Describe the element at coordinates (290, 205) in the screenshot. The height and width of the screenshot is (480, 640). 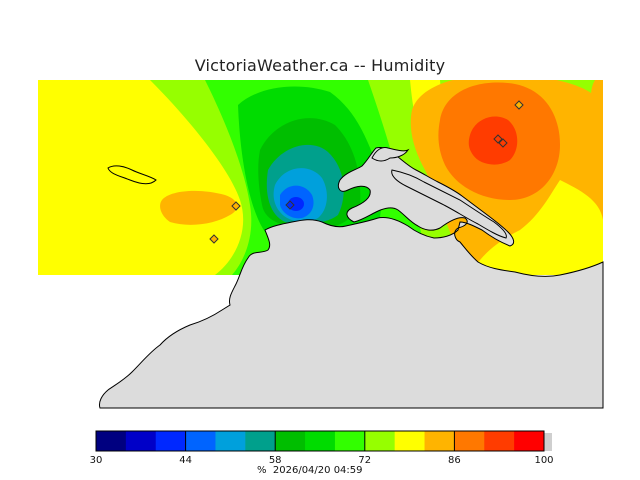
I see `station-esquimalt` at that location.